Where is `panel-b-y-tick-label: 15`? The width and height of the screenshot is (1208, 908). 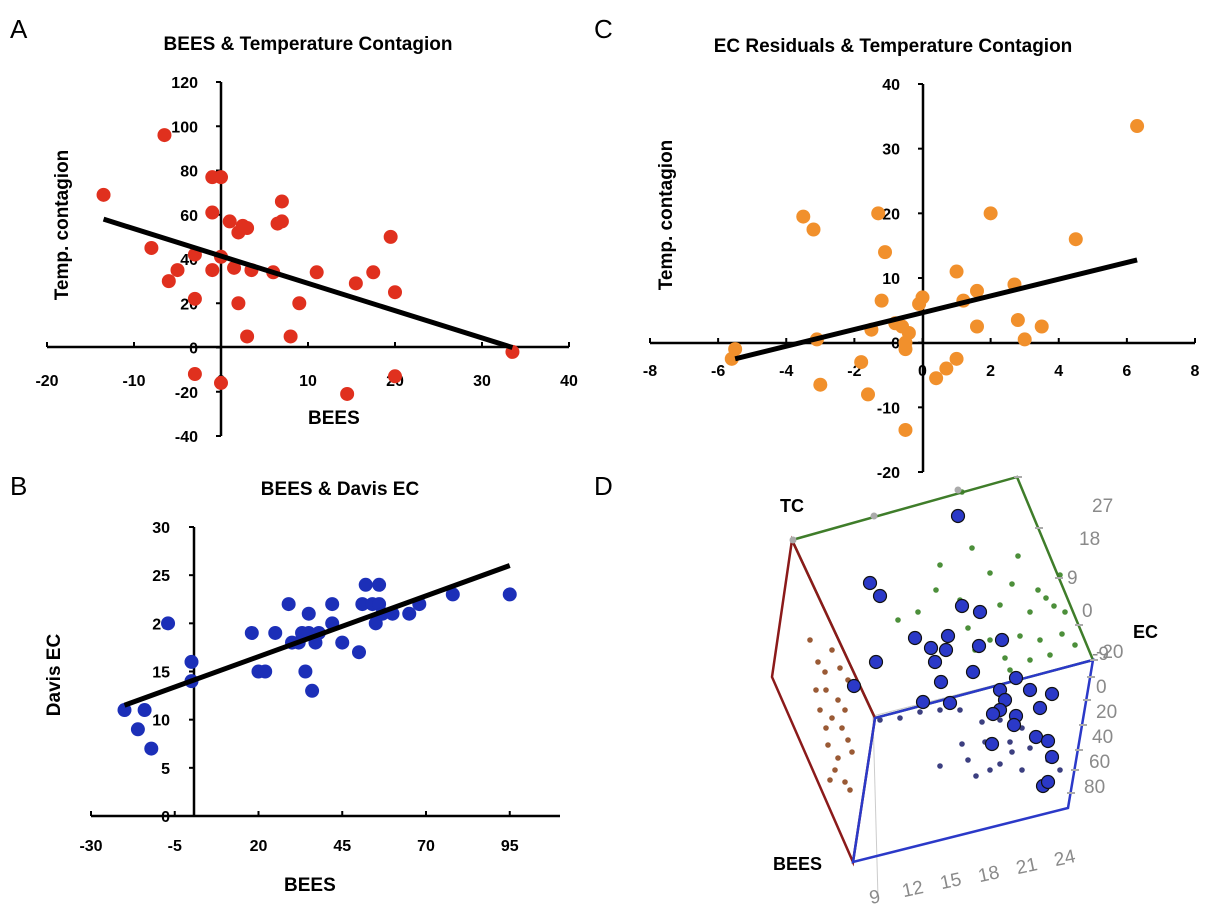 panel-b-y-tick-label: 15 is located at coordinates (161, 673).